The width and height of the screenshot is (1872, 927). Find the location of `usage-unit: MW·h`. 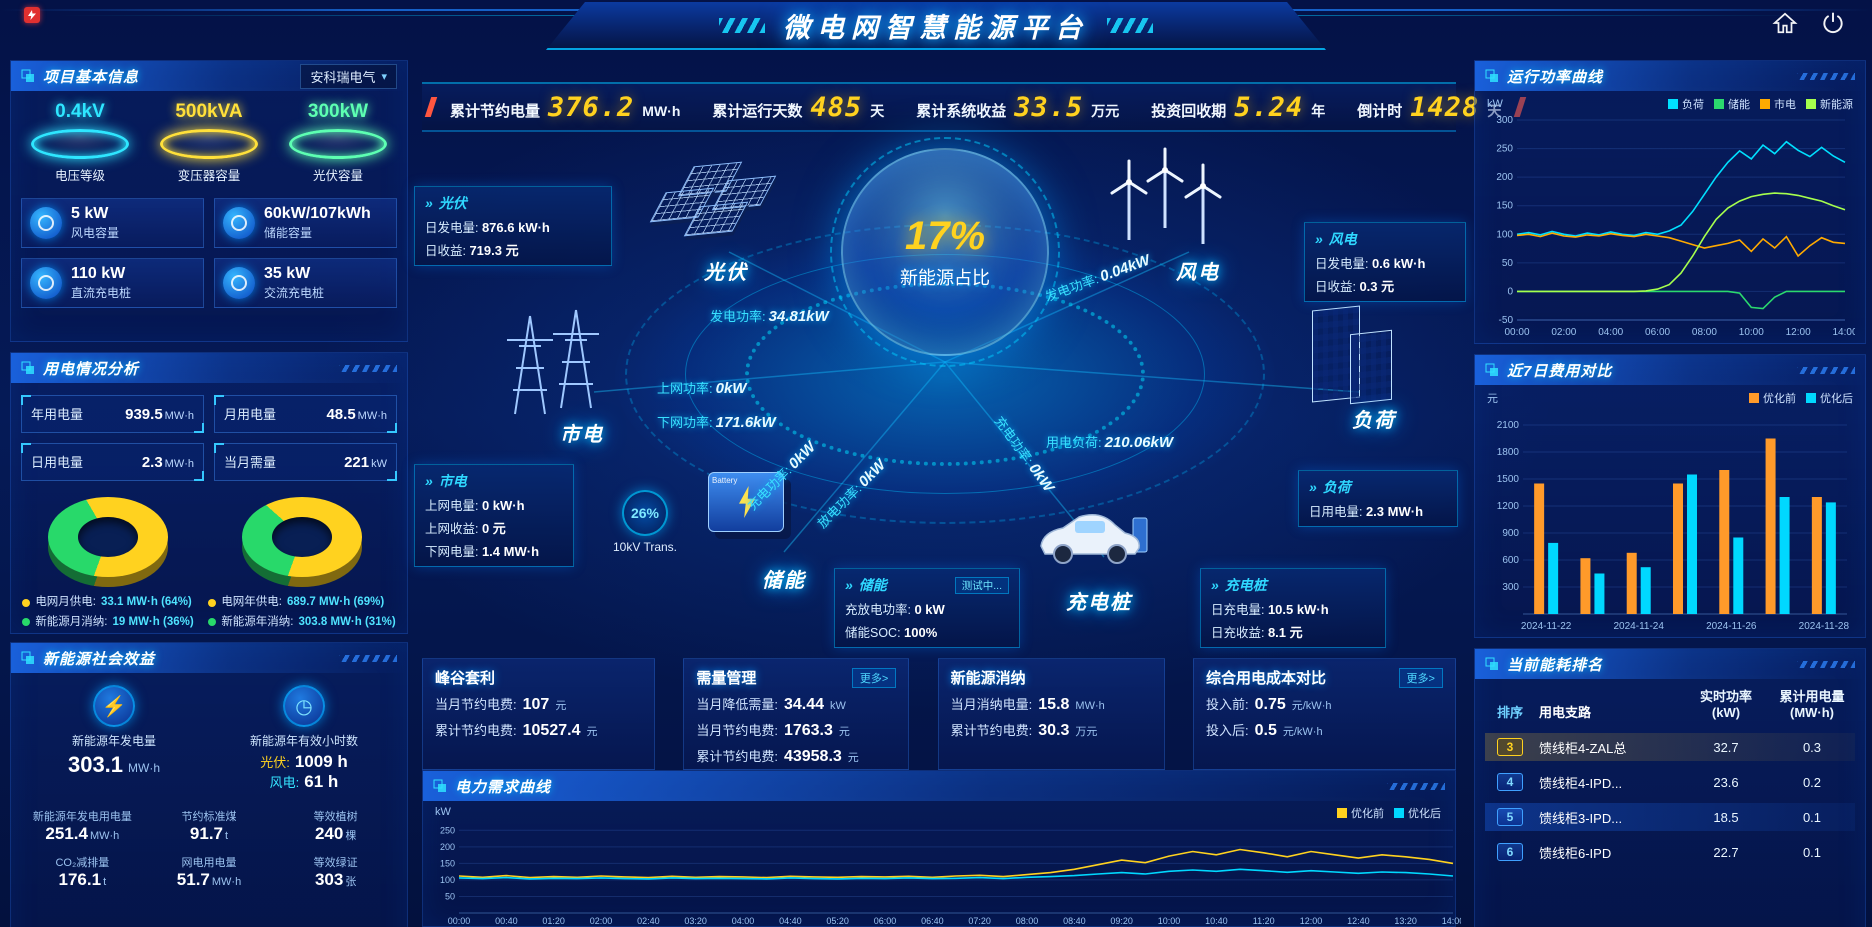

usage-unit: MW·h is located at coordinates (179, 464).